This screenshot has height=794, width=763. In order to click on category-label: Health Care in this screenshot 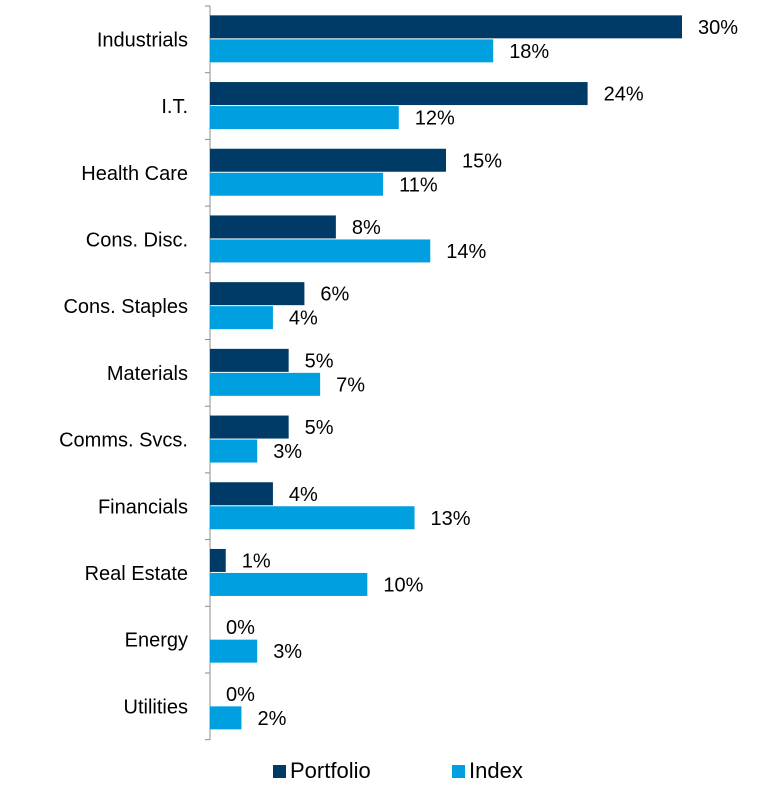, I will do `click(134, 174)`.